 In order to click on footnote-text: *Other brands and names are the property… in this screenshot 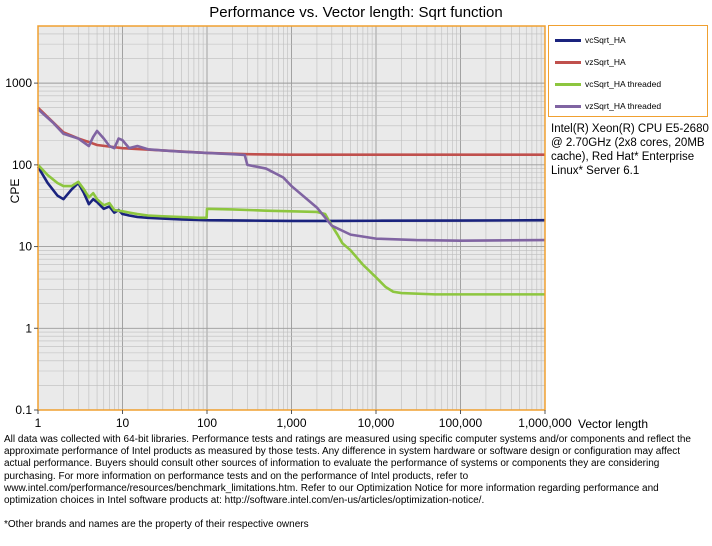, I will do `click(156, 524)`.